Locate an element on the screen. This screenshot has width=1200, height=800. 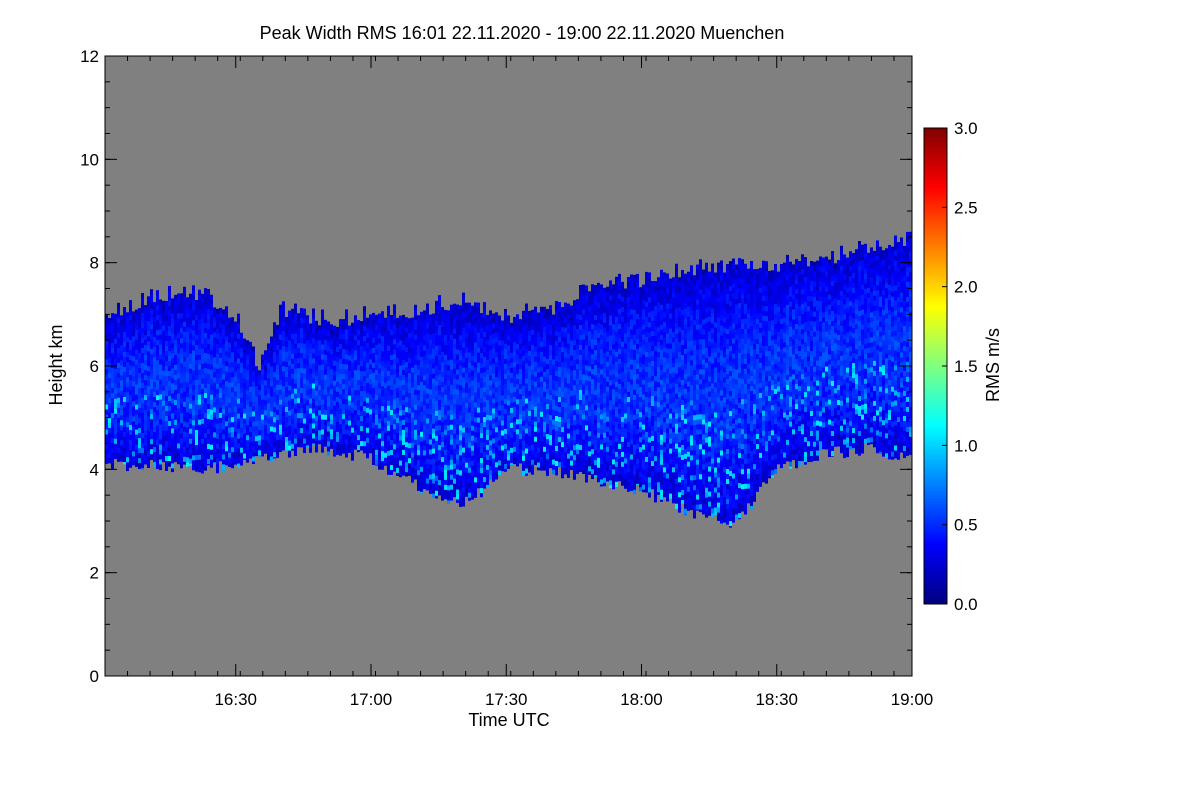
y-tick-label: 8 is located at coordinates (94, 263).